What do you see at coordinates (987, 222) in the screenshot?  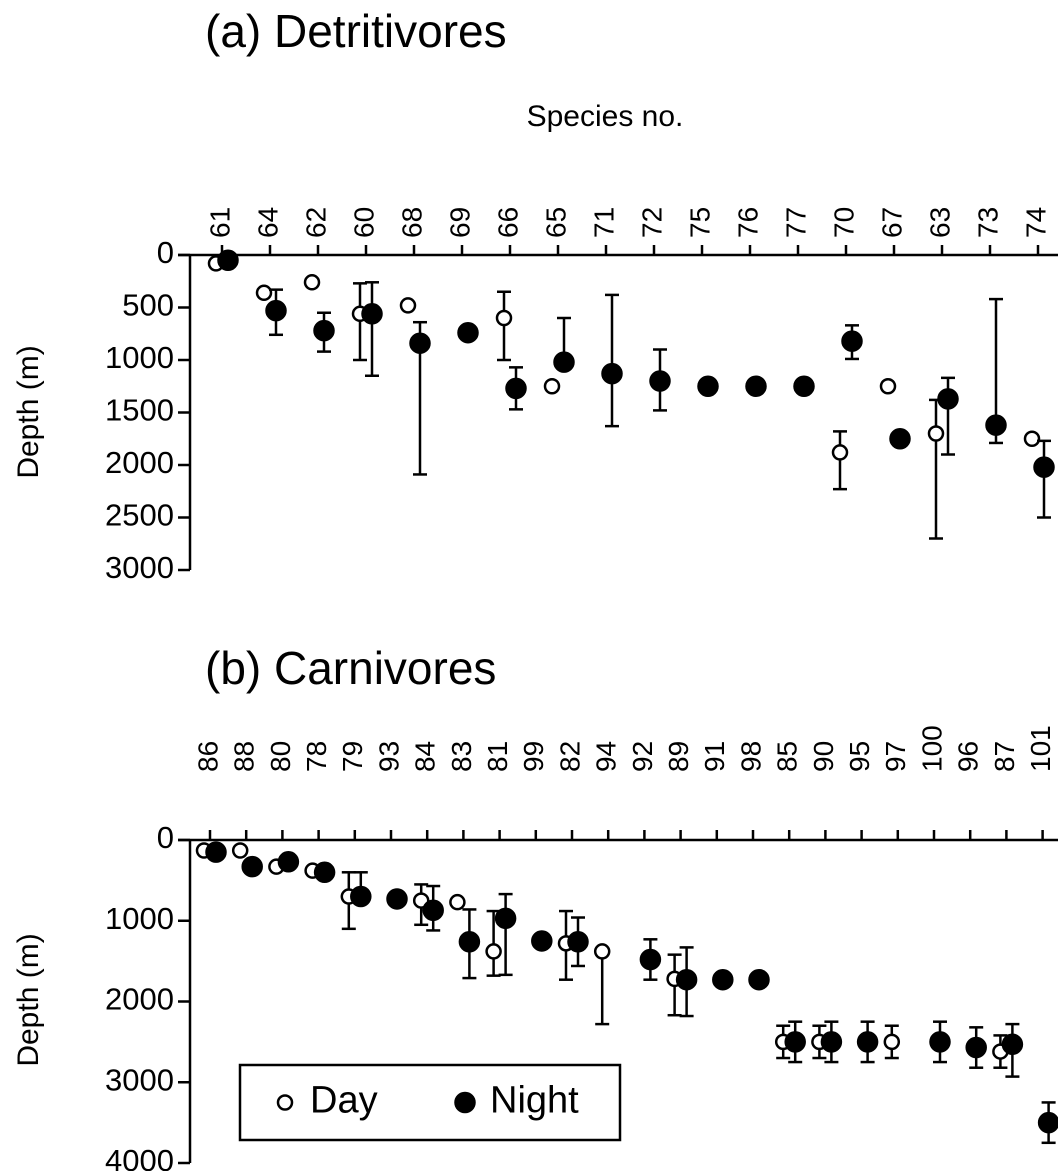 I see `x-tick-label: 73` at bounding box center [987, 222].